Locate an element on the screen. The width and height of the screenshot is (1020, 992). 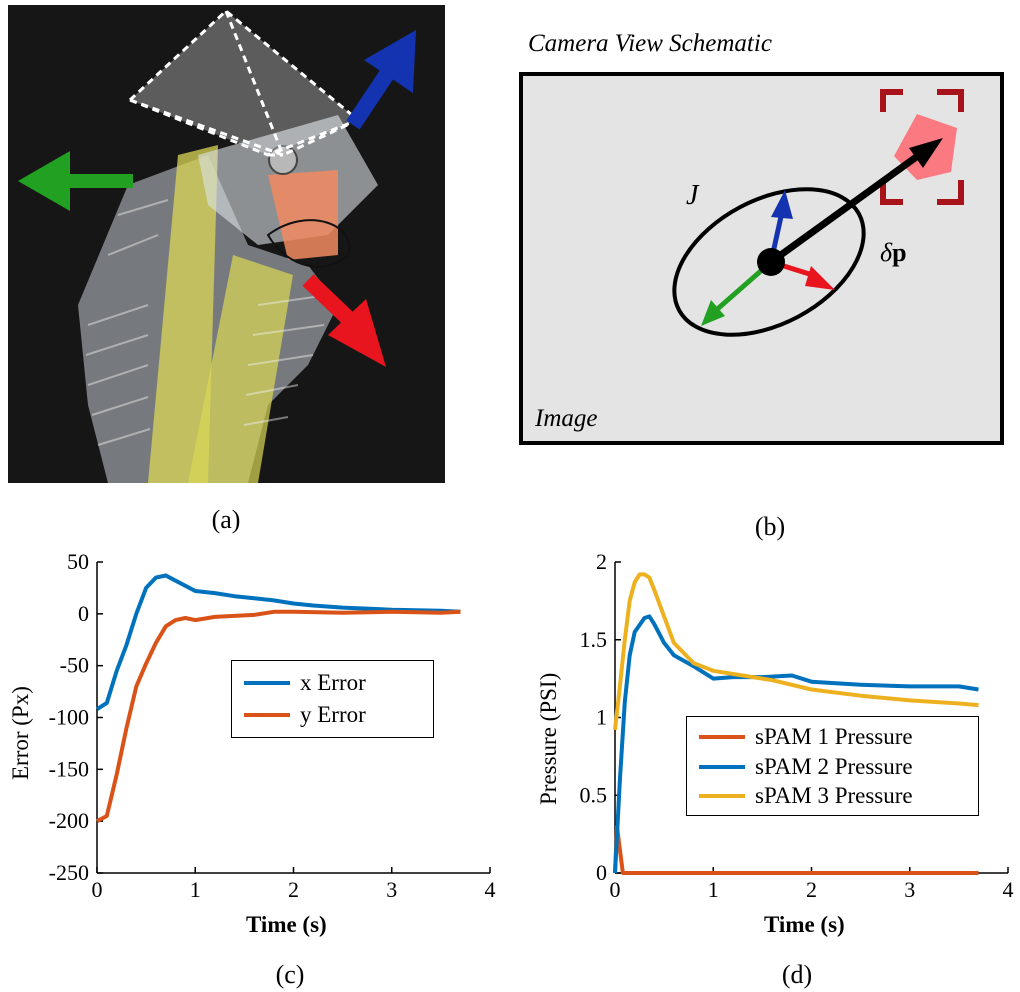
legend-label: y Error is located at coordinates (333, 714).